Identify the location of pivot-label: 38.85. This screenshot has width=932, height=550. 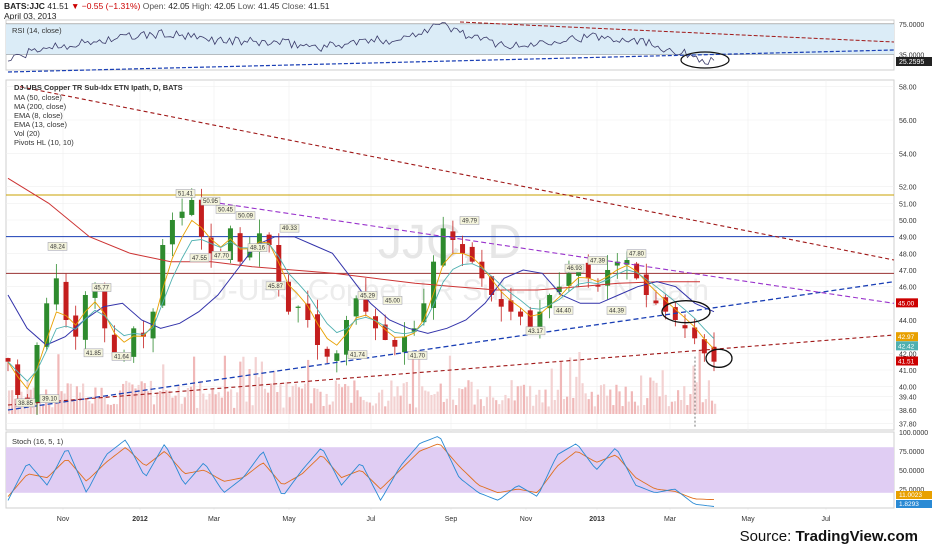
(26, 404).